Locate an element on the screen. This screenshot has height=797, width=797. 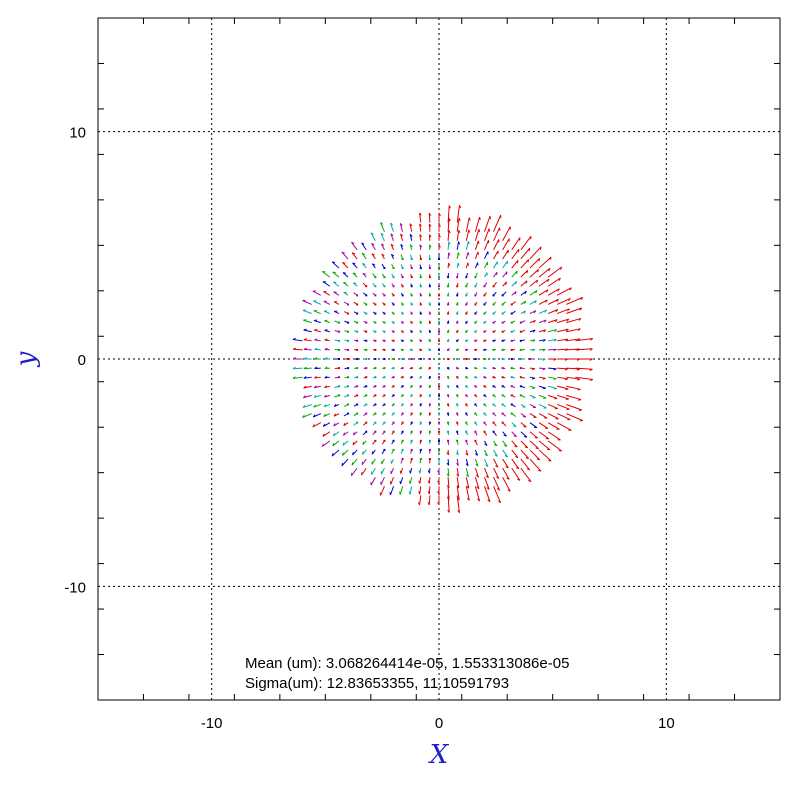
x-tick-label: 10 is located at coordinates (666, 723).